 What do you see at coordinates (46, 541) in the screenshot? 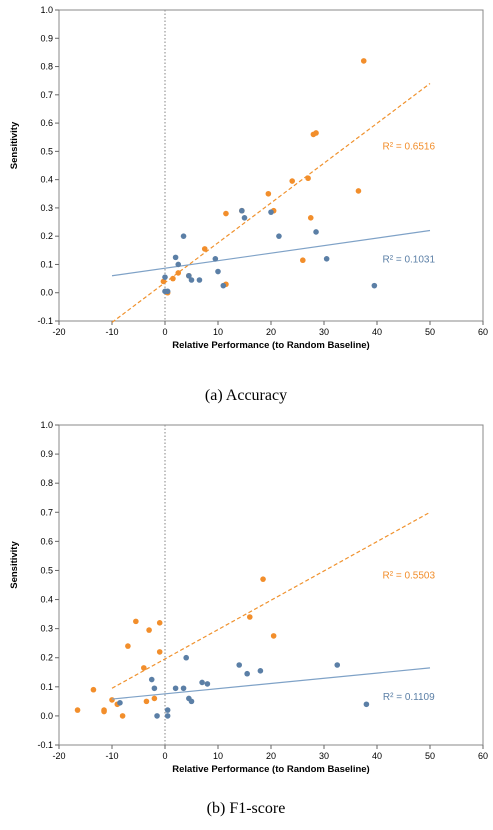
I see `y-tick-label: 0.6` at bounding box center [46, 541].